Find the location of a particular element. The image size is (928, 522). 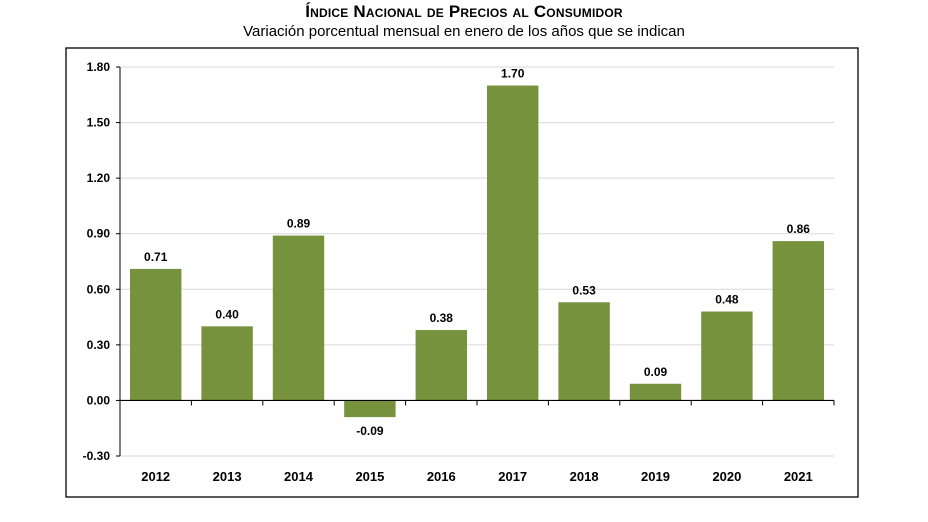

data-label-2016: 0.38 is located at coordinates (442, 318).